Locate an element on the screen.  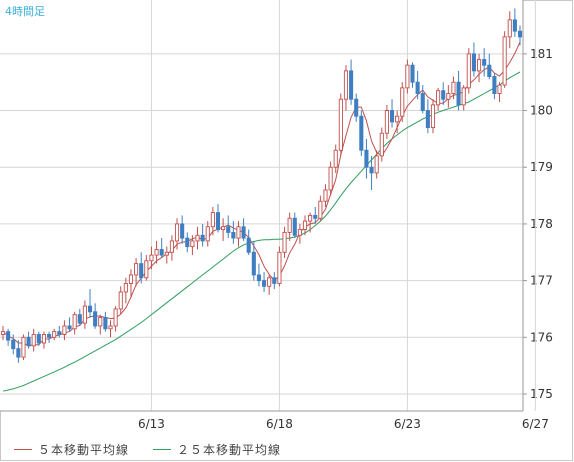
ma5-legend-label: ５本移動平均線 is located at coordinates (84, 449).